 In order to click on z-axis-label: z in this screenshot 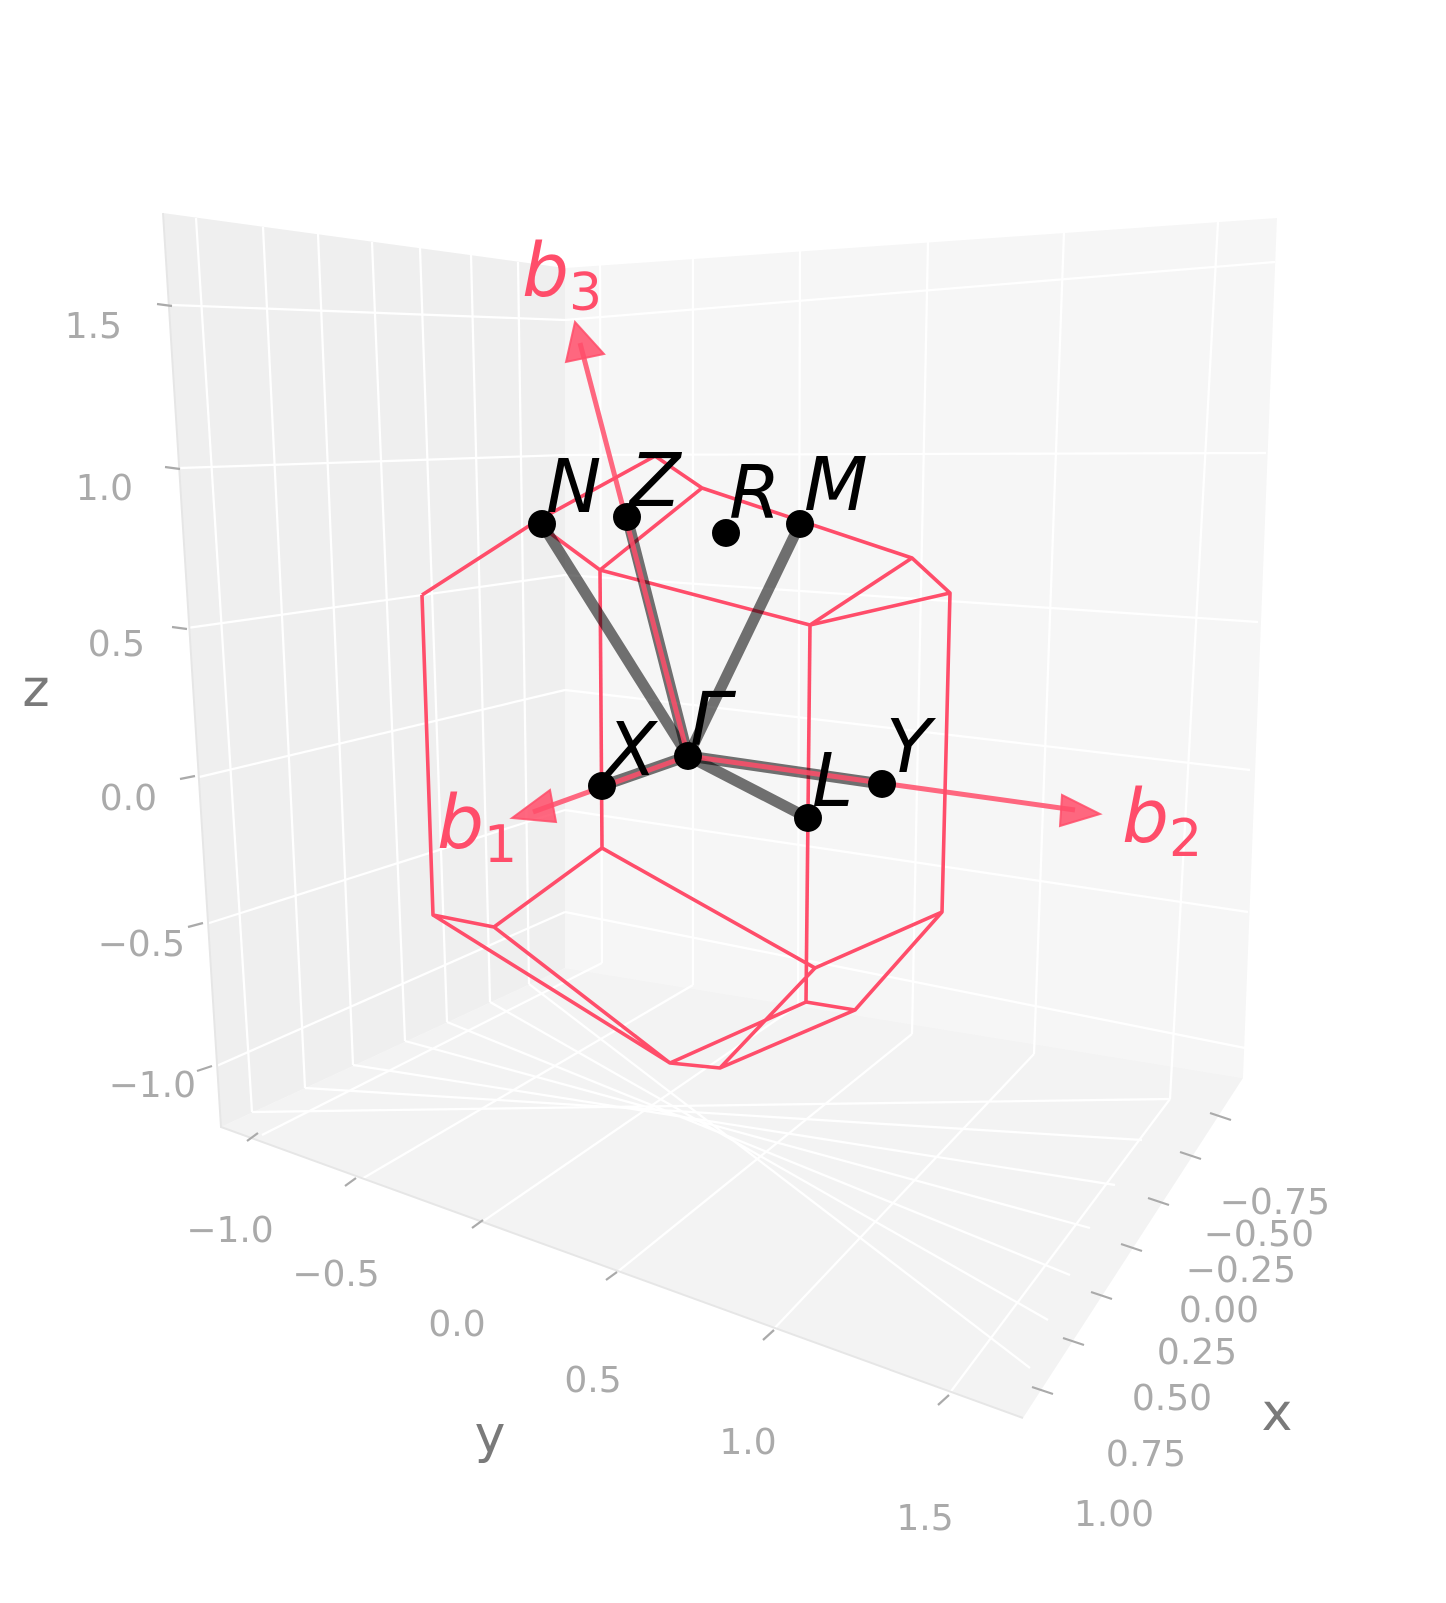, I will do `click(35, 689)`.